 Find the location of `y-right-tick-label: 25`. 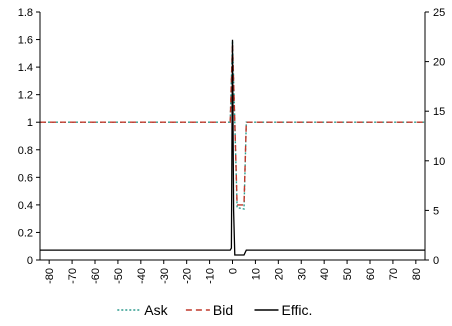

y-right-tick-label: 25 is located at coordinates (439, 13).